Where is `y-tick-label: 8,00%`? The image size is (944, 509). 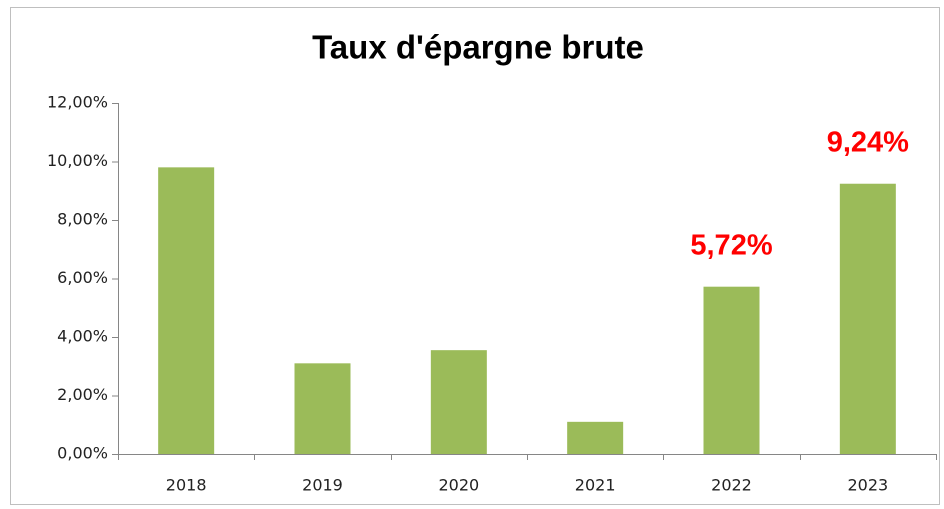 y-tick-label: 8,00% is located at coordinates (82, 219).